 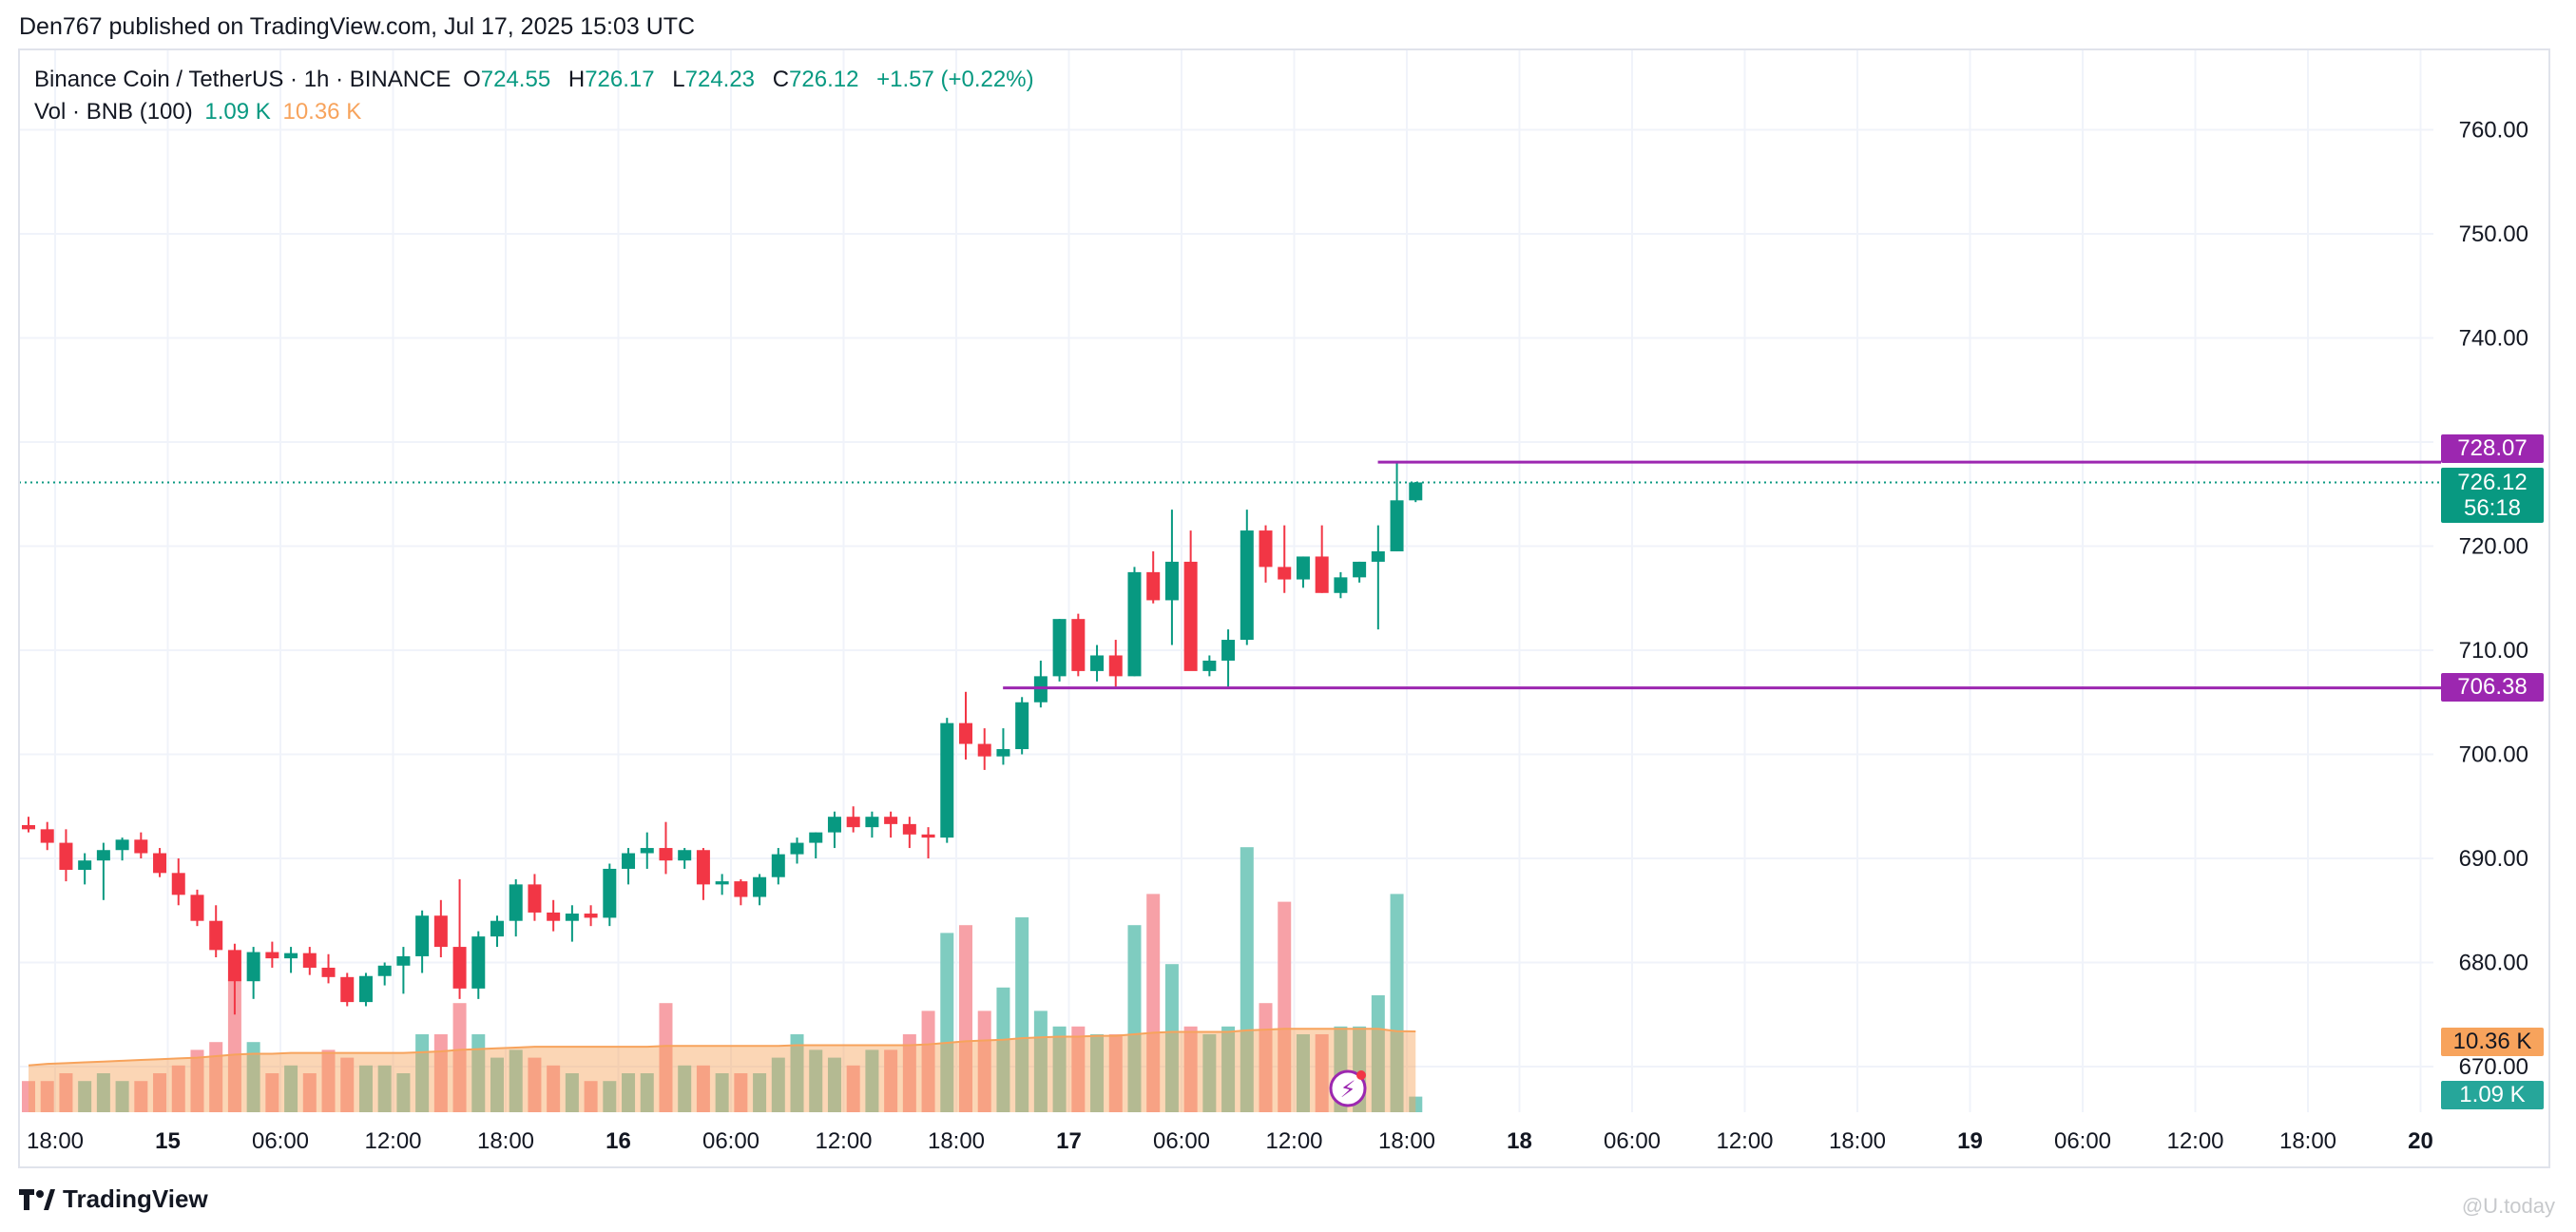 I want to click on legend-h-label: H, so click(x=577, y=79).